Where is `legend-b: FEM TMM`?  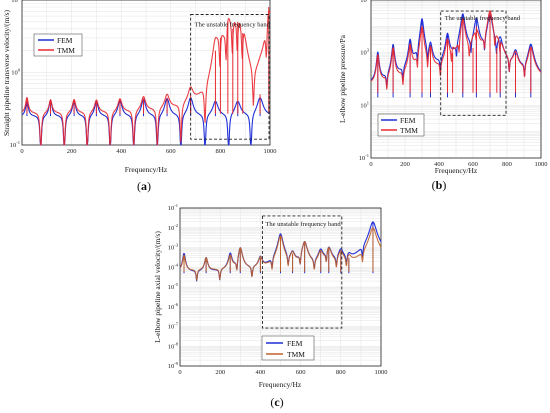
legend-b: FEM TMM is located at coordinates (401, 125).